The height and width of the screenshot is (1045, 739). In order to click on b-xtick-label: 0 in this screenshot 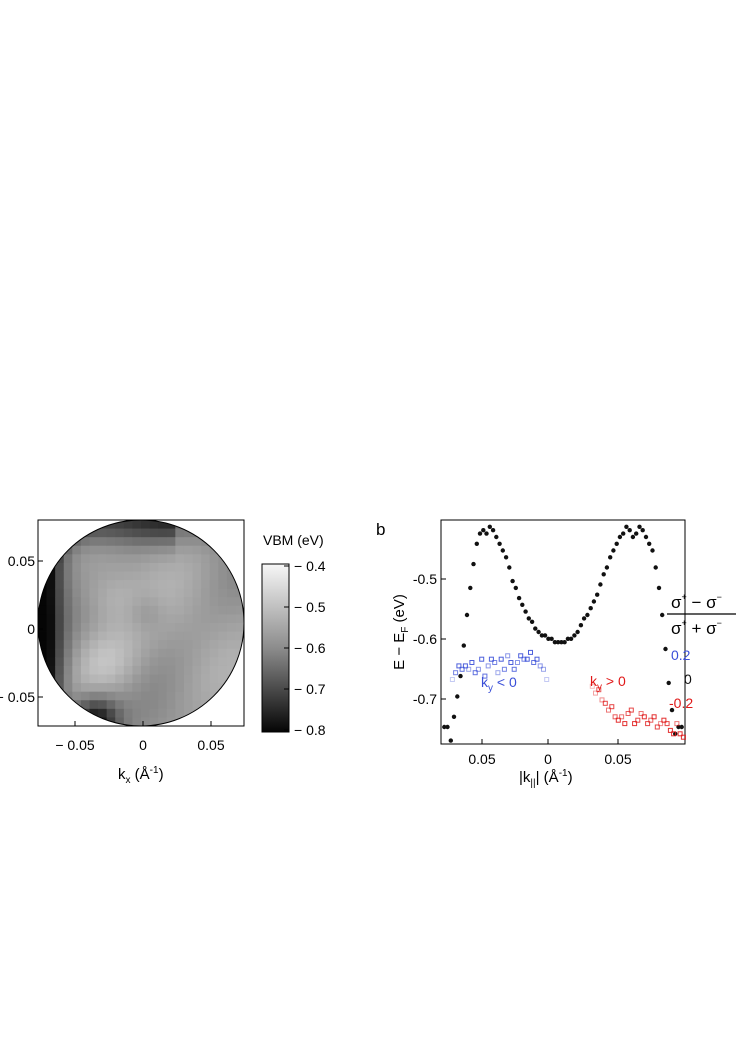, I will do `click(548, 759)`.